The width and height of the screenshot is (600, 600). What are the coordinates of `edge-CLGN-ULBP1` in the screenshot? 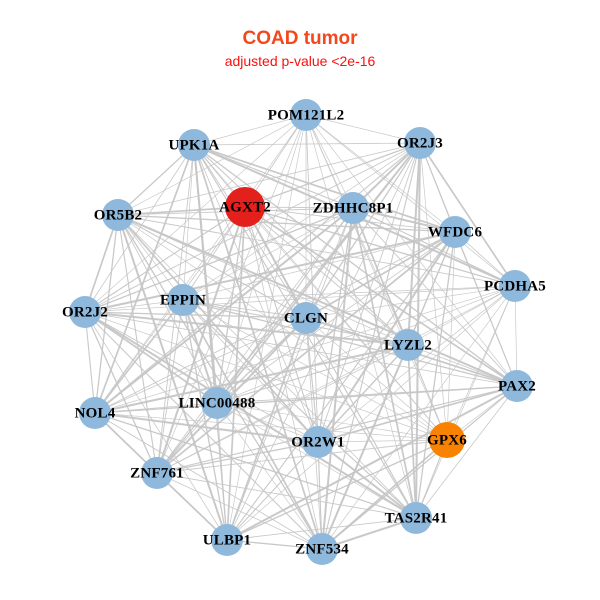 It's located at (266, 429).